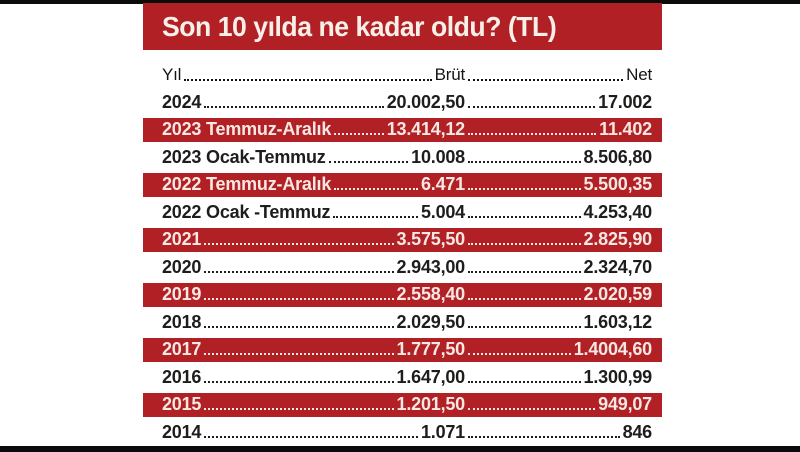  Describe the element at coordinates (313, 405) in the screenshot. I see `row-left-group: 2015 1.201,50` at that location.